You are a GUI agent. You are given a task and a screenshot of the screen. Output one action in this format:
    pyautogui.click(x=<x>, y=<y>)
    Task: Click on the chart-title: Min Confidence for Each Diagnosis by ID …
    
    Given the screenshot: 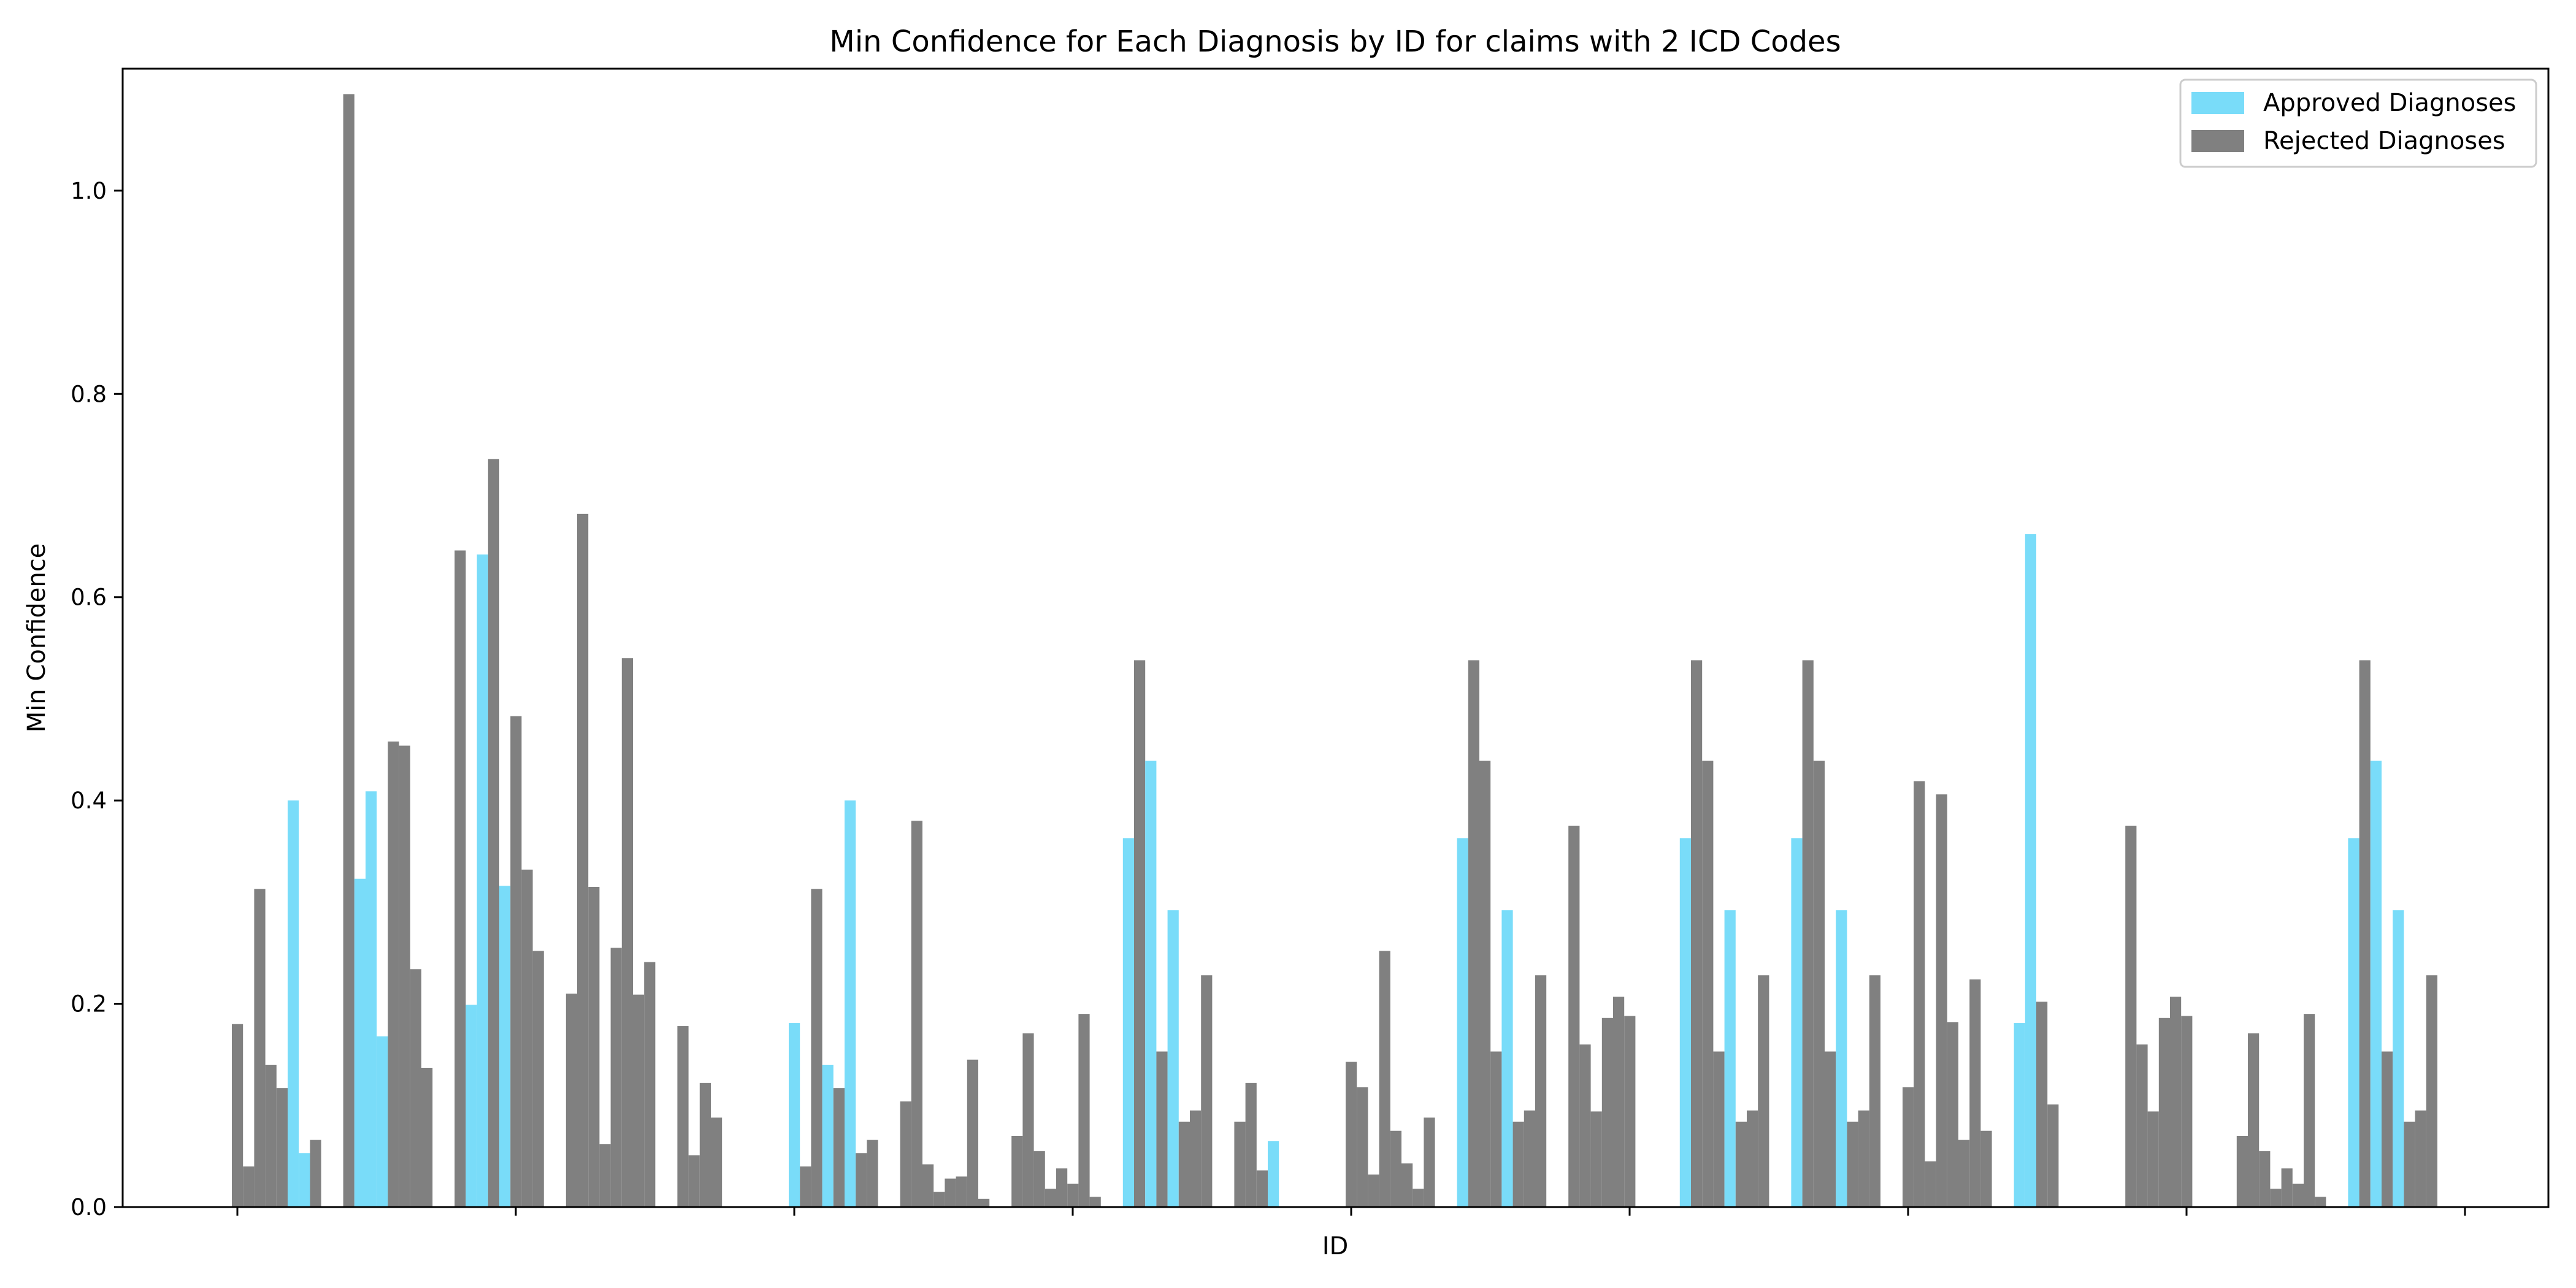 What is the action you would take?
    pyautogui.click(x=1335, y=42)
    